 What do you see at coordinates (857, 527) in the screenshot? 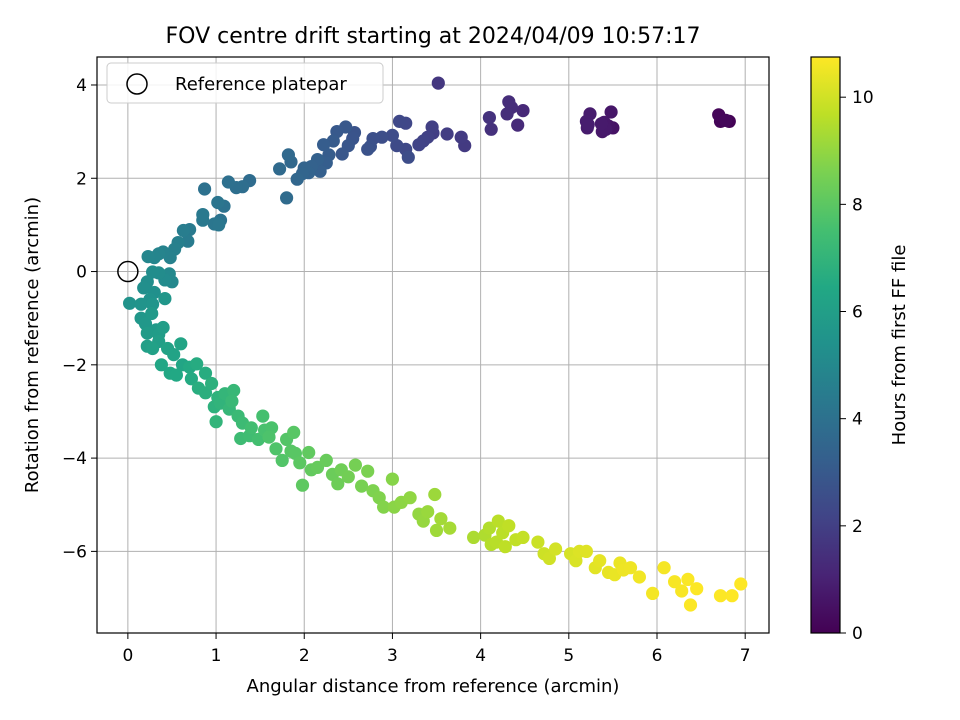
I see `colorbar-tick-label: 2` at bounding box center [857, 527].